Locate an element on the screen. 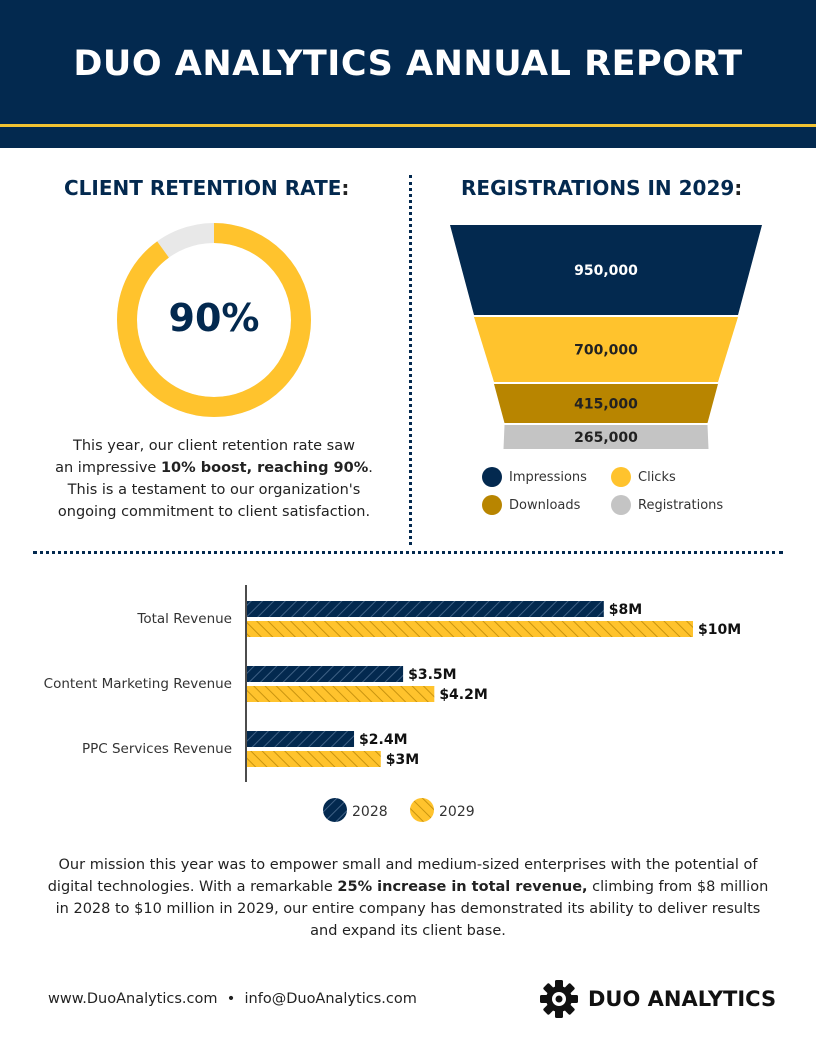  funnel-stage-impressions is located at coordinates (606, 270).